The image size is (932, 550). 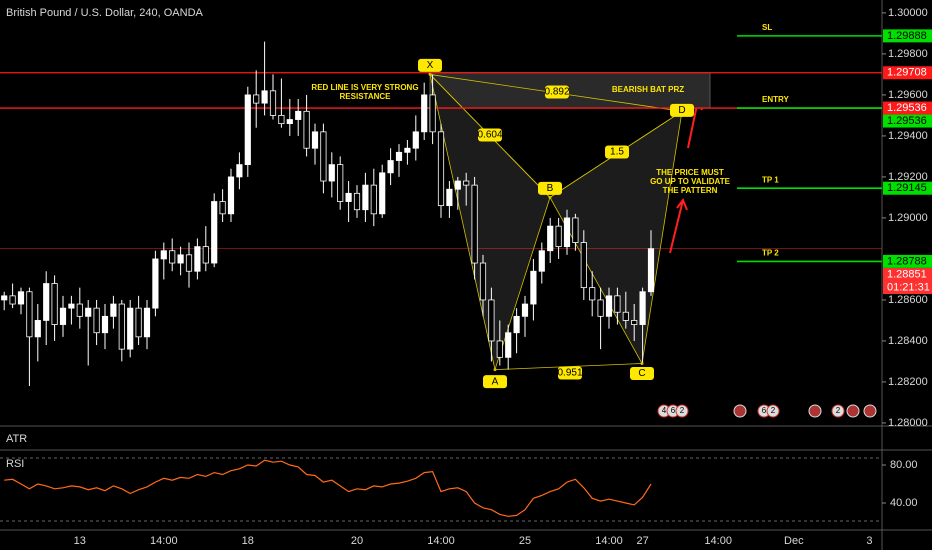 What do you see at coordinates (328, 488) in the screenshot?
I see `rsi-line` at bounding box center [328, 488].